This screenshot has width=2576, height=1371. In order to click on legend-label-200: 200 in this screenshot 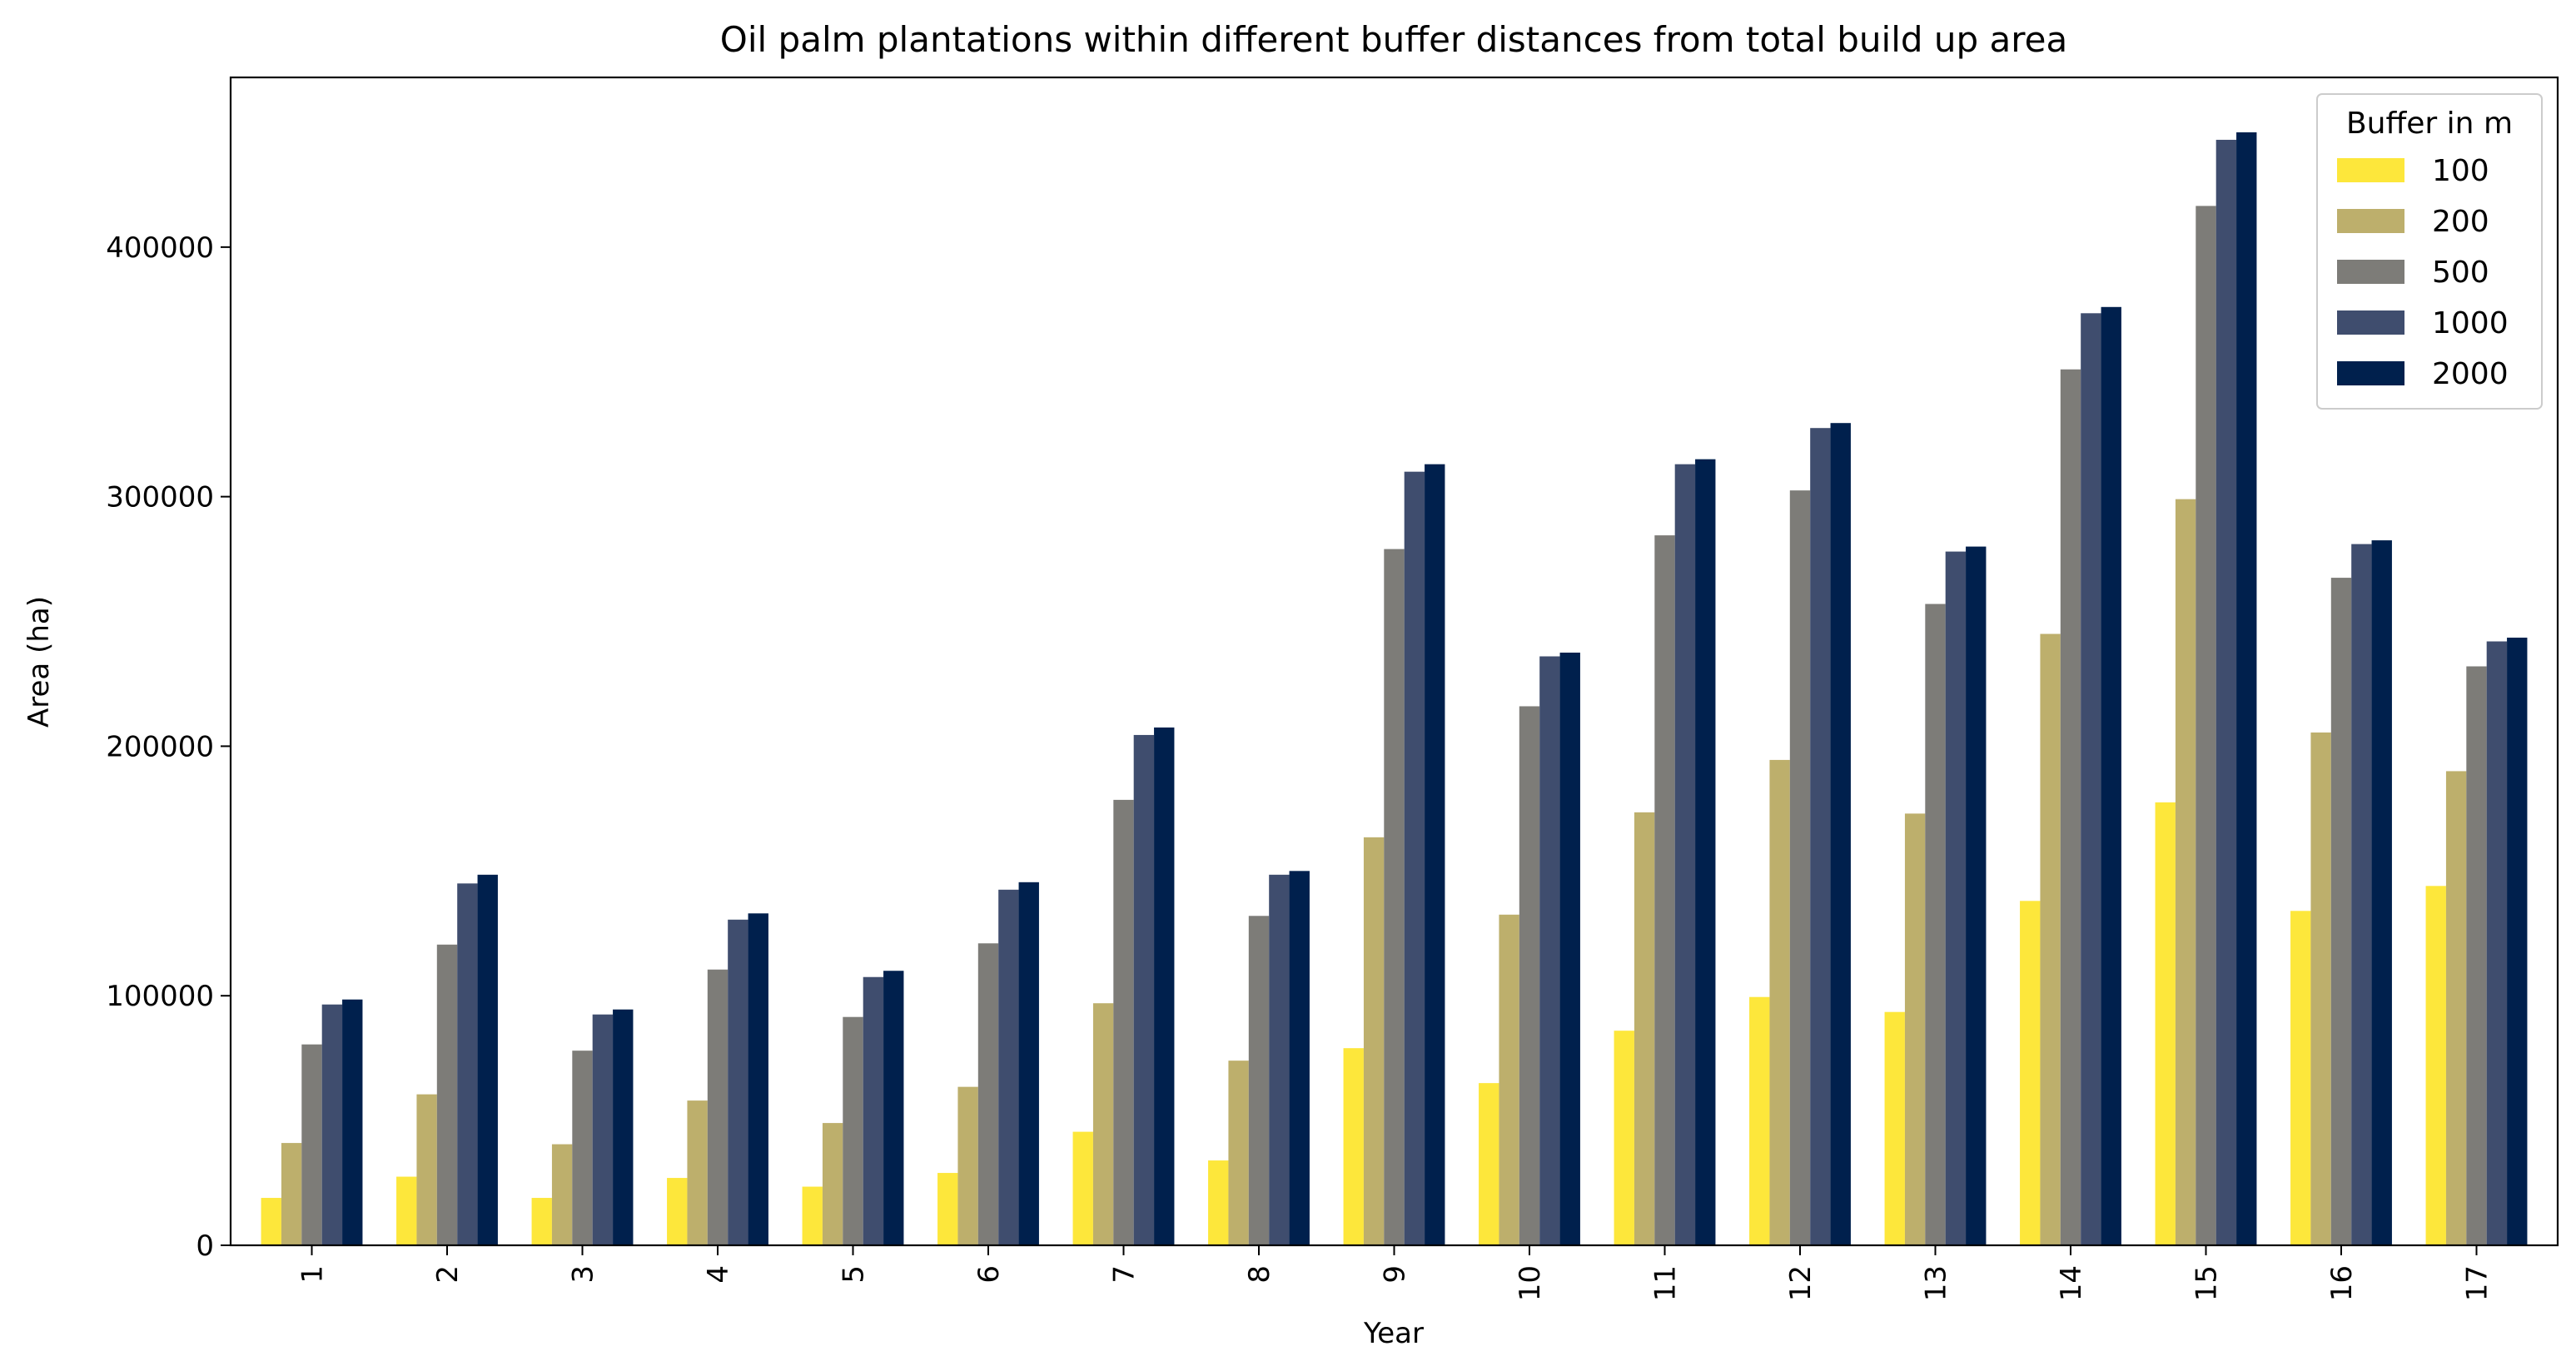, I will do `click(2460, 222)`.